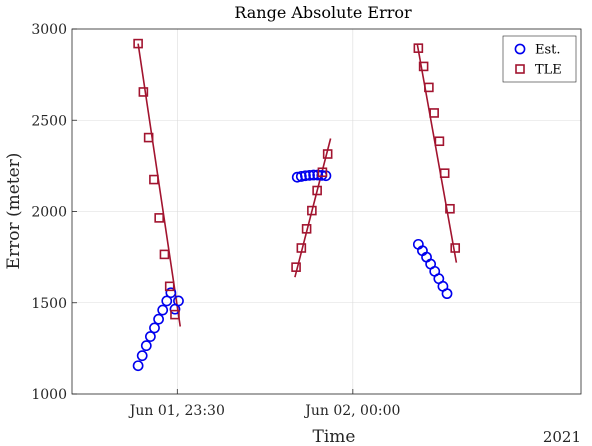  Describe the element at coordinates (49, 213) in the screenshot. I see `y-tick-label: 2000` at that location.